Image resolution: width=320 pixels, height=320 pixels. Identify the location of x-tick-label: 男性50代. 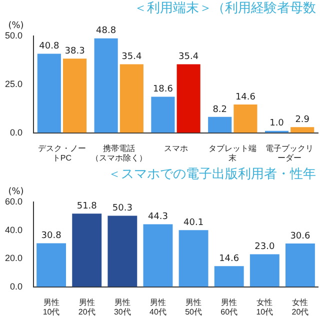
(193, 307).